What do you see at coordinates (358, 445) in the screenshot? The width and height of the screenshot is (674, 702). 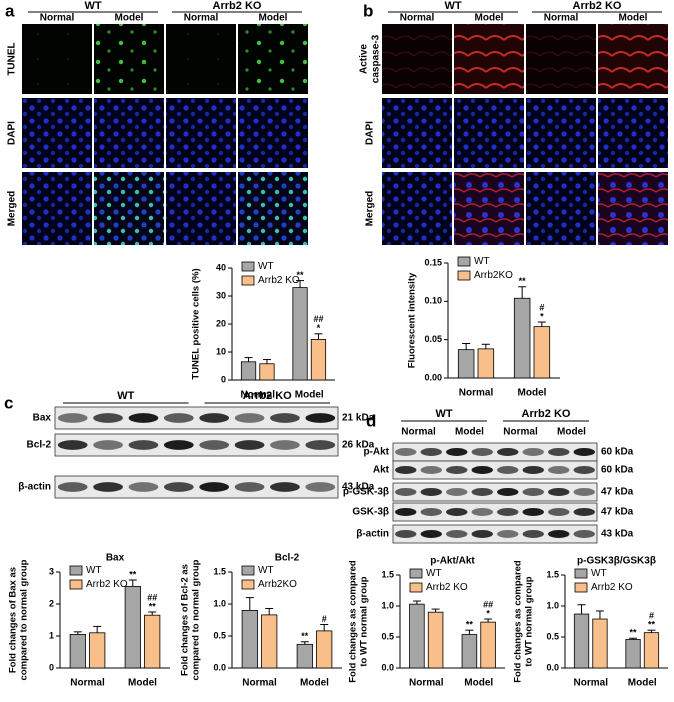 I see `band-size: 26 kDa` at bounding box center [358, 445].